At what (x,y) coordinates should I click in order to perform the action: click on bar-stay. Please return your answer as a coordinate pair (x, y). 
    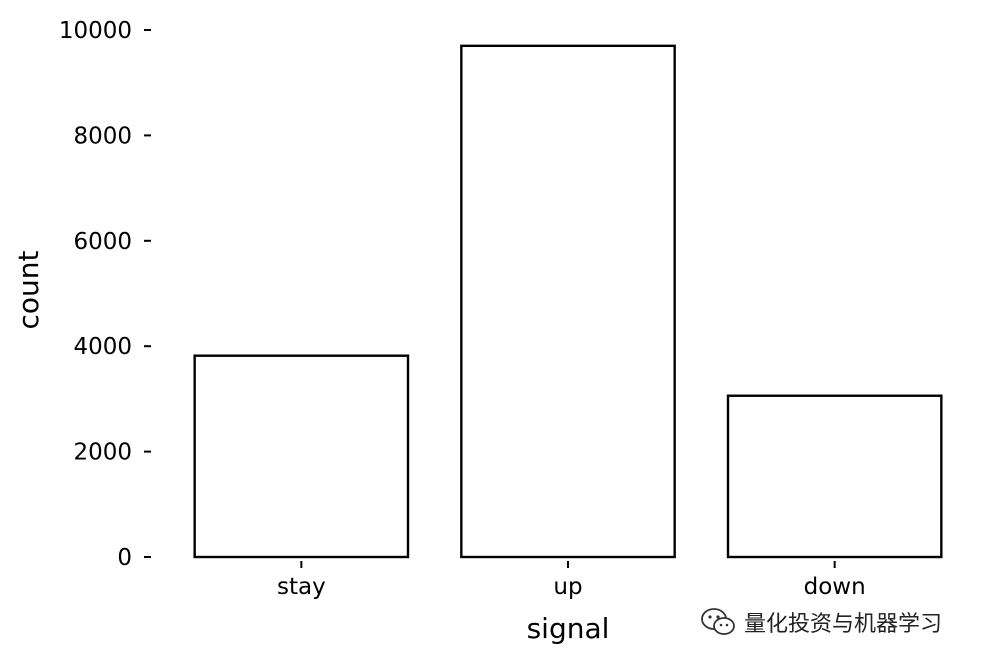
    Looking at the image, I should click on (301, 456).